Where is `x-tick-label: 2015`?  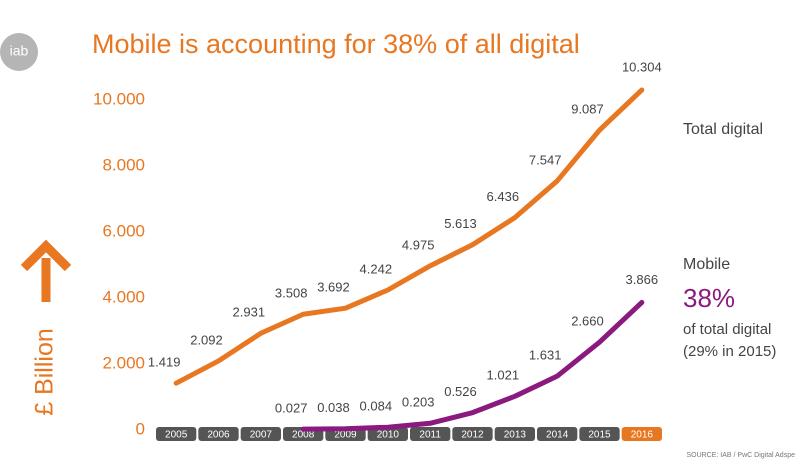 x-tick-label: 2015 is located at coordinates (599, 435).